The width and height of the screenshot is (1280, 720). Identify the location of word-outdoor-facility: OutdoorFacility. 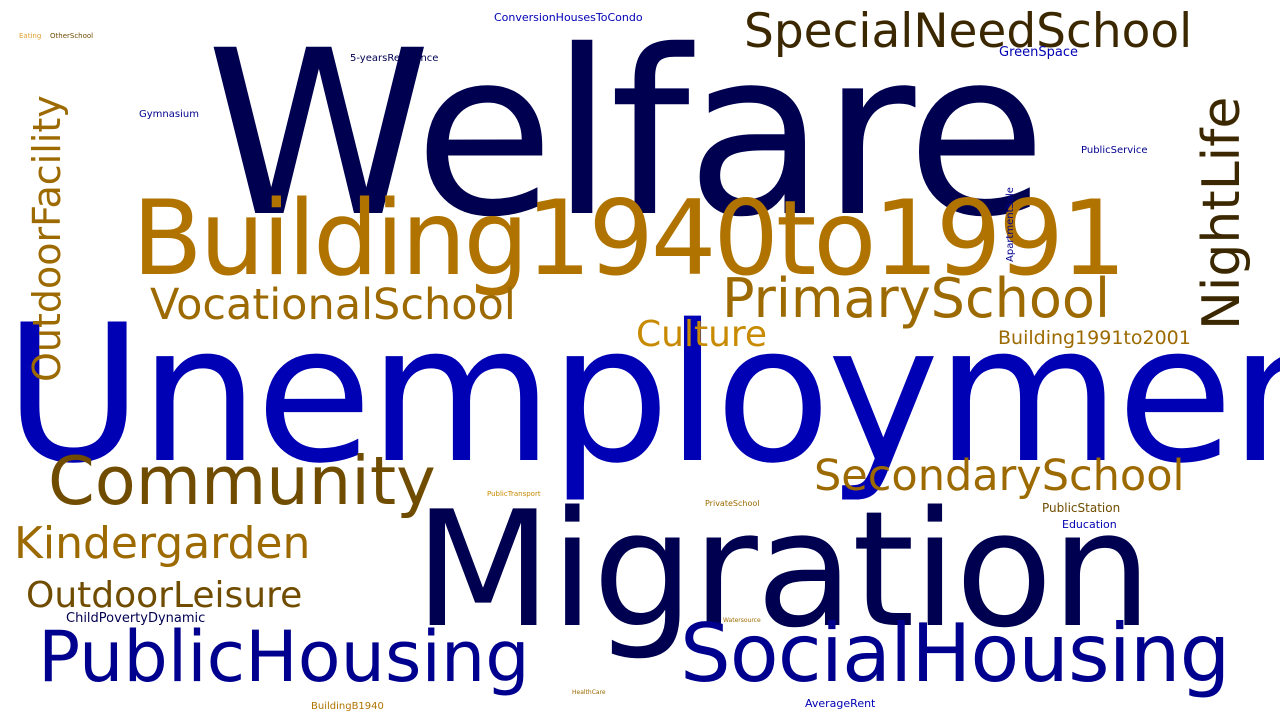
(47, 238).